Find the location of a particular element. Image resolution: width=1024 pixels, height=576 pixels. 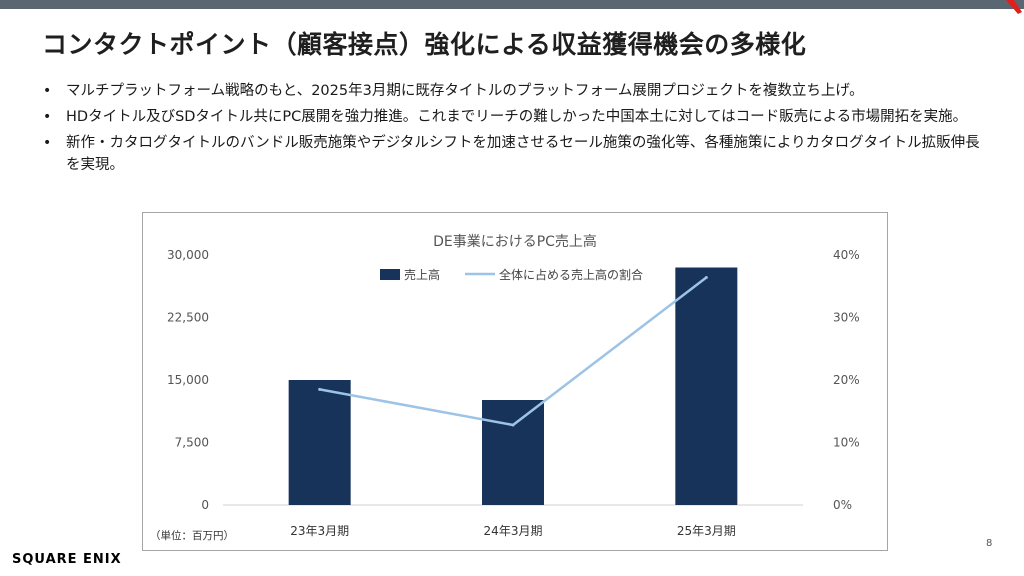

y-right-tick-label: 30% is located at coordinates (846, 318).